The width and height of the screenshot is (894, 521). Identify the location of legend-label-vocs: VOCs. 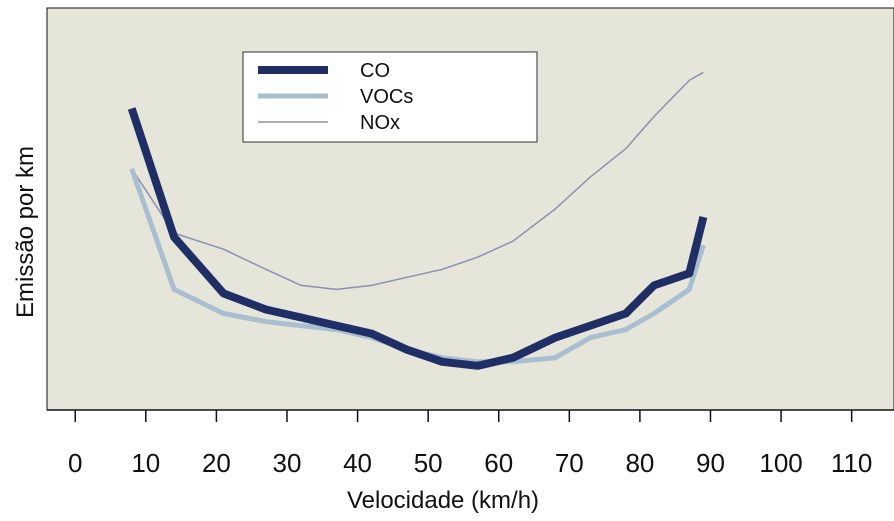
(386, 97).